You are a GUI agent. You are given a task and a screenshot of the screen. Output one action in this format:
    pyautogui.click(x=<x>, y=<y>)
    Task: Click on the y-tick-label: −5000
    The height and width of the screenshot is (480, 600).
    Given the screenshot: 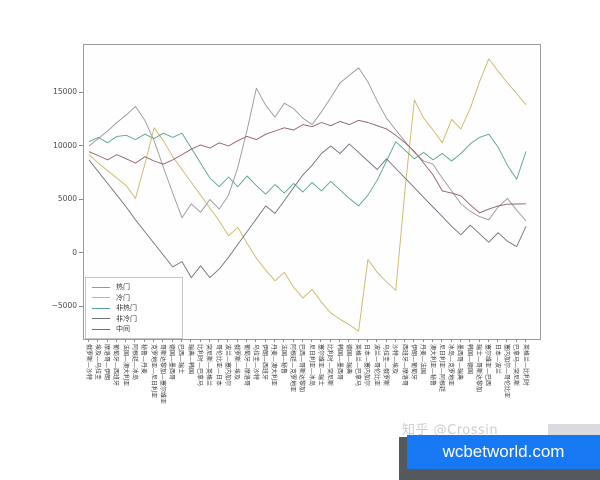 What is the action you would take?
    pyautogui.click(x=64, y=305)
    